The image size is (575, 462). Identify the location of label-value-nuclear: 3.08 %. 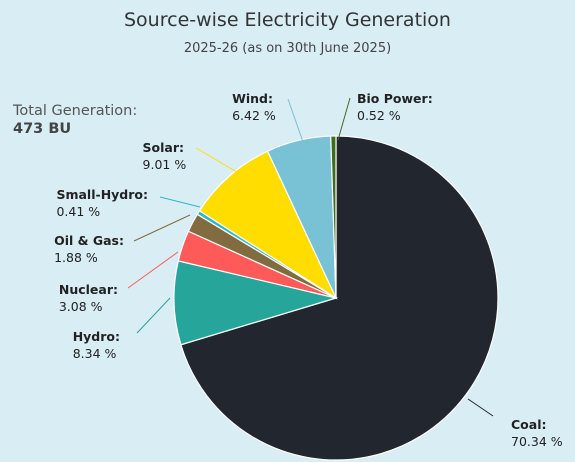
(81, 306).